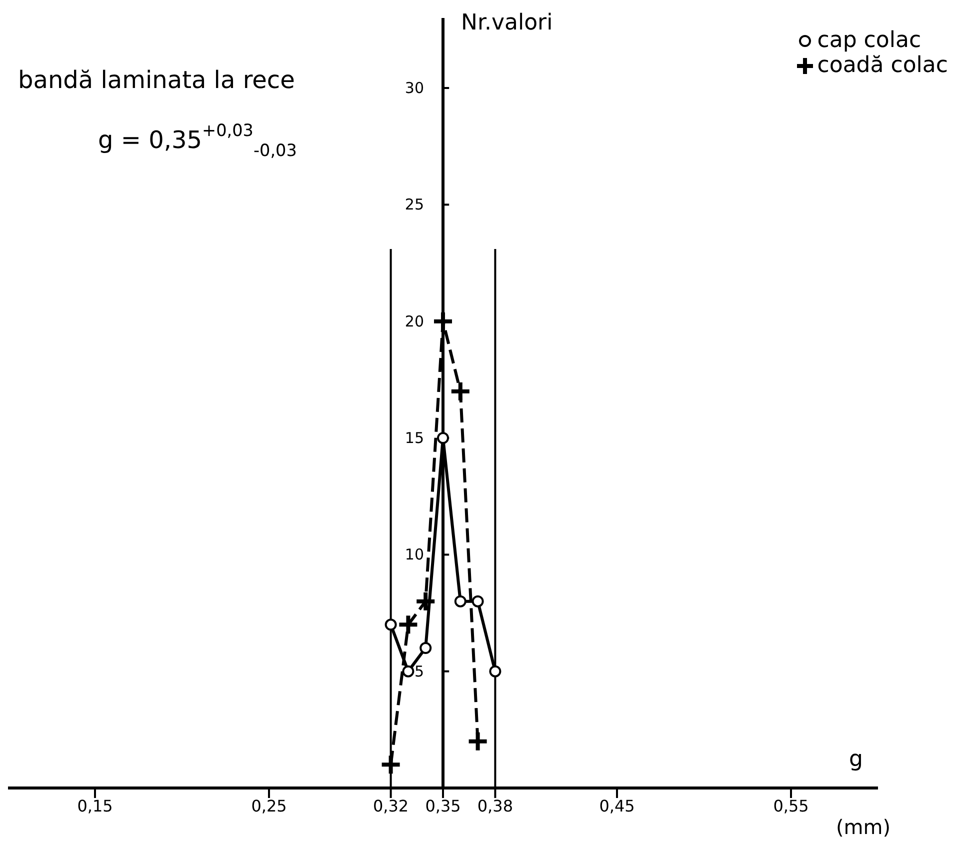 The image size is (955, 857). What do you see at coordinates (414, 88) in the screenshot?
I see `y-tick-label: 30` at bounding box center [414, 88].